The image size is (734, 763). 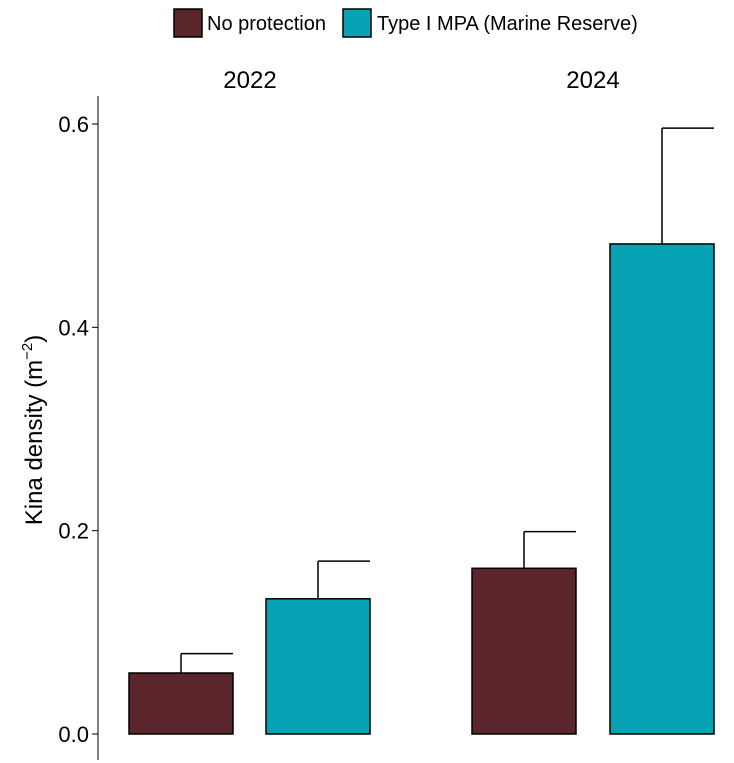 I want to click on y-tick-label: 0.0, so click(x=73, y=734).